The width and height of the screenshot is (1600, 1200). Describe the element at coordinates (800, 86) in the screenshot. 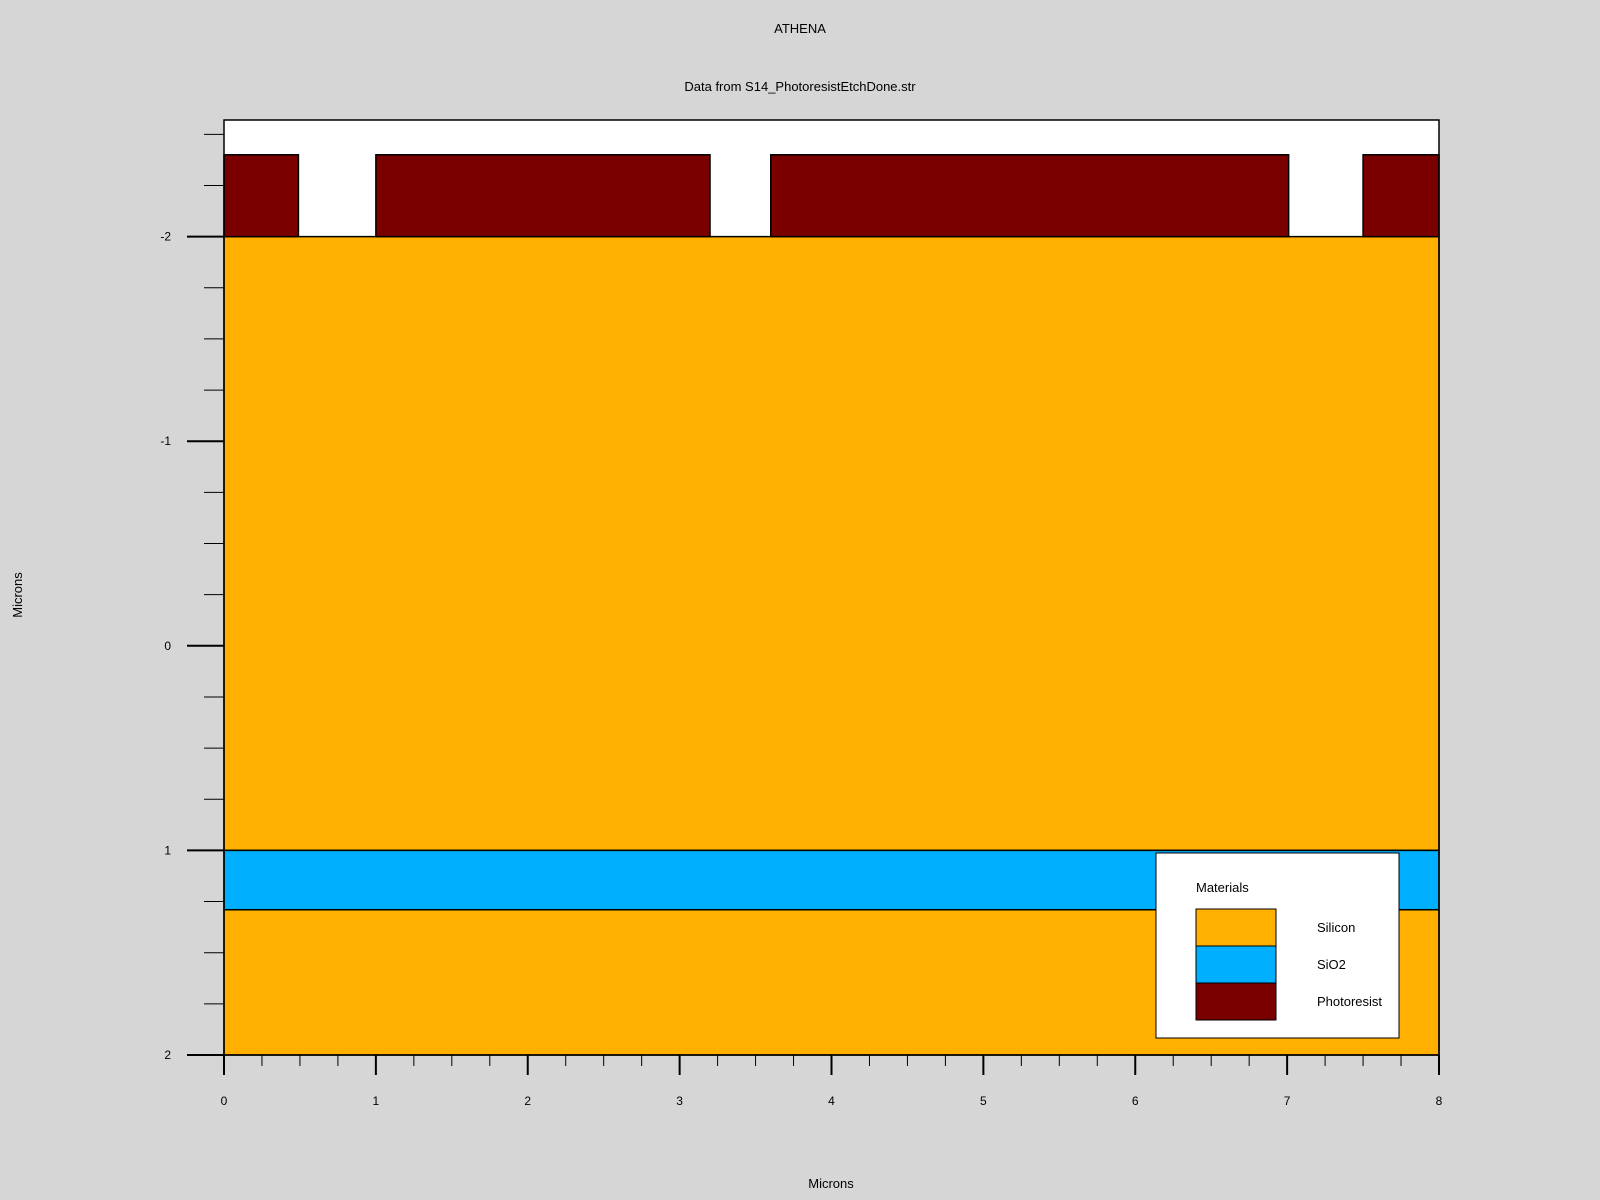

I see `plot-subtitle: Data from S14_PhotoresistEtchDone.str` at that location.